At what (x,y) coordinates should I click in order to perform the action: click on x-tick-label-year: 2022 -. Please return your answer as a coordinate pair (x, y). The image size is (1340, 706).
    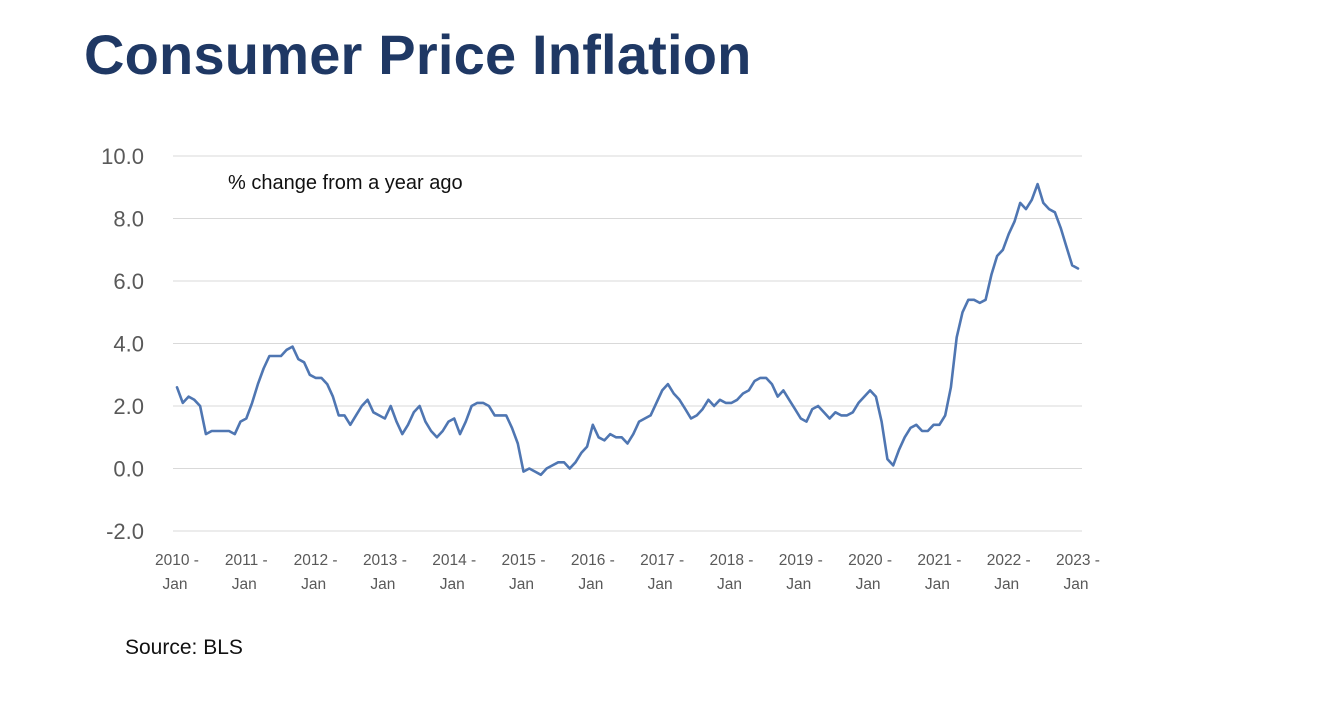
    Looking at the image, I should click on (1009, 560).